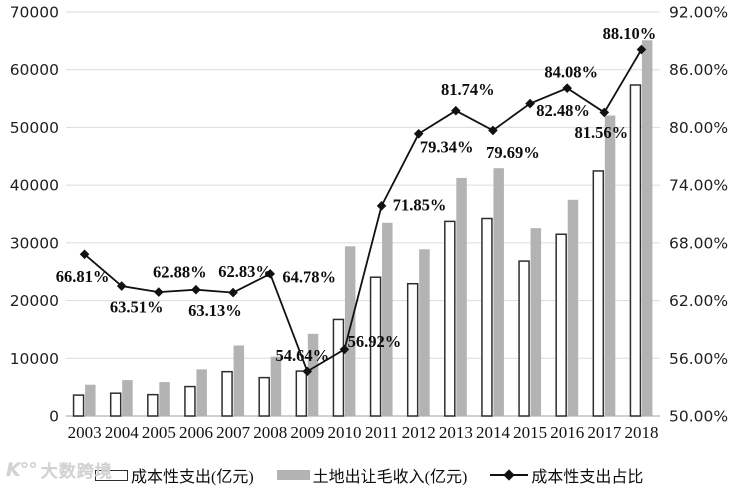  Describe the element at coordinates (420, 204) in the screenshot. I see `line-data-label: 71.85%` at that location.